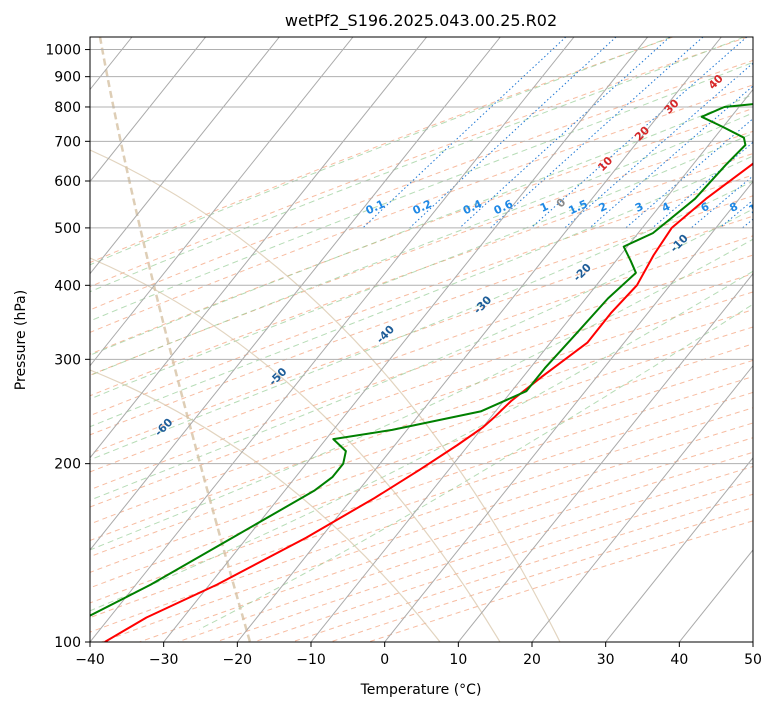 The height and width of the screenshot is (708, 775). Describe the element at coordinates (421, 690) in the screenshot. I see `x-axis-title: Temperature (°C)` at that location.